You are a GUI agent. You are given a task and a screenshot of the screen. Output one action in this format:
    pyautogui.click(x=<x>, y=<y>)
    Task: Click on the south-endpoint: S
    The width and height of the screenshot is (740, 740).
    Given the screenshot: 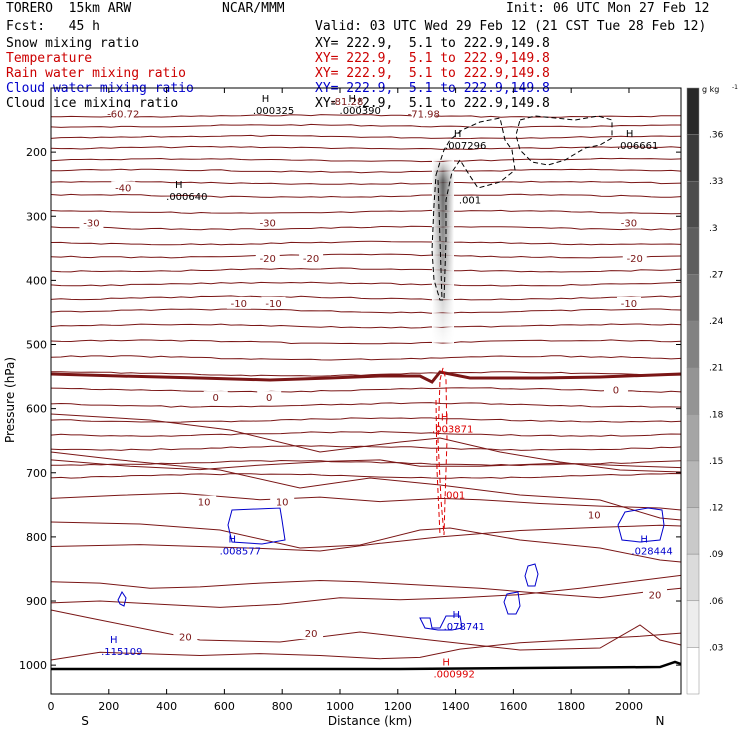 What is the action you would take?
    pyautogui.click(x=85, y=721)
    